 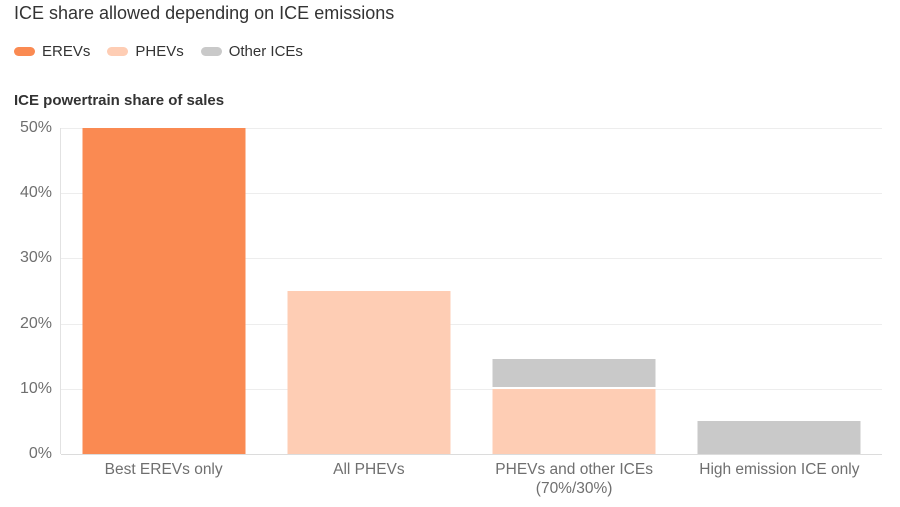 I want to click on x-axis-label-1: Best EREVs only, so click(x=163, y=469).